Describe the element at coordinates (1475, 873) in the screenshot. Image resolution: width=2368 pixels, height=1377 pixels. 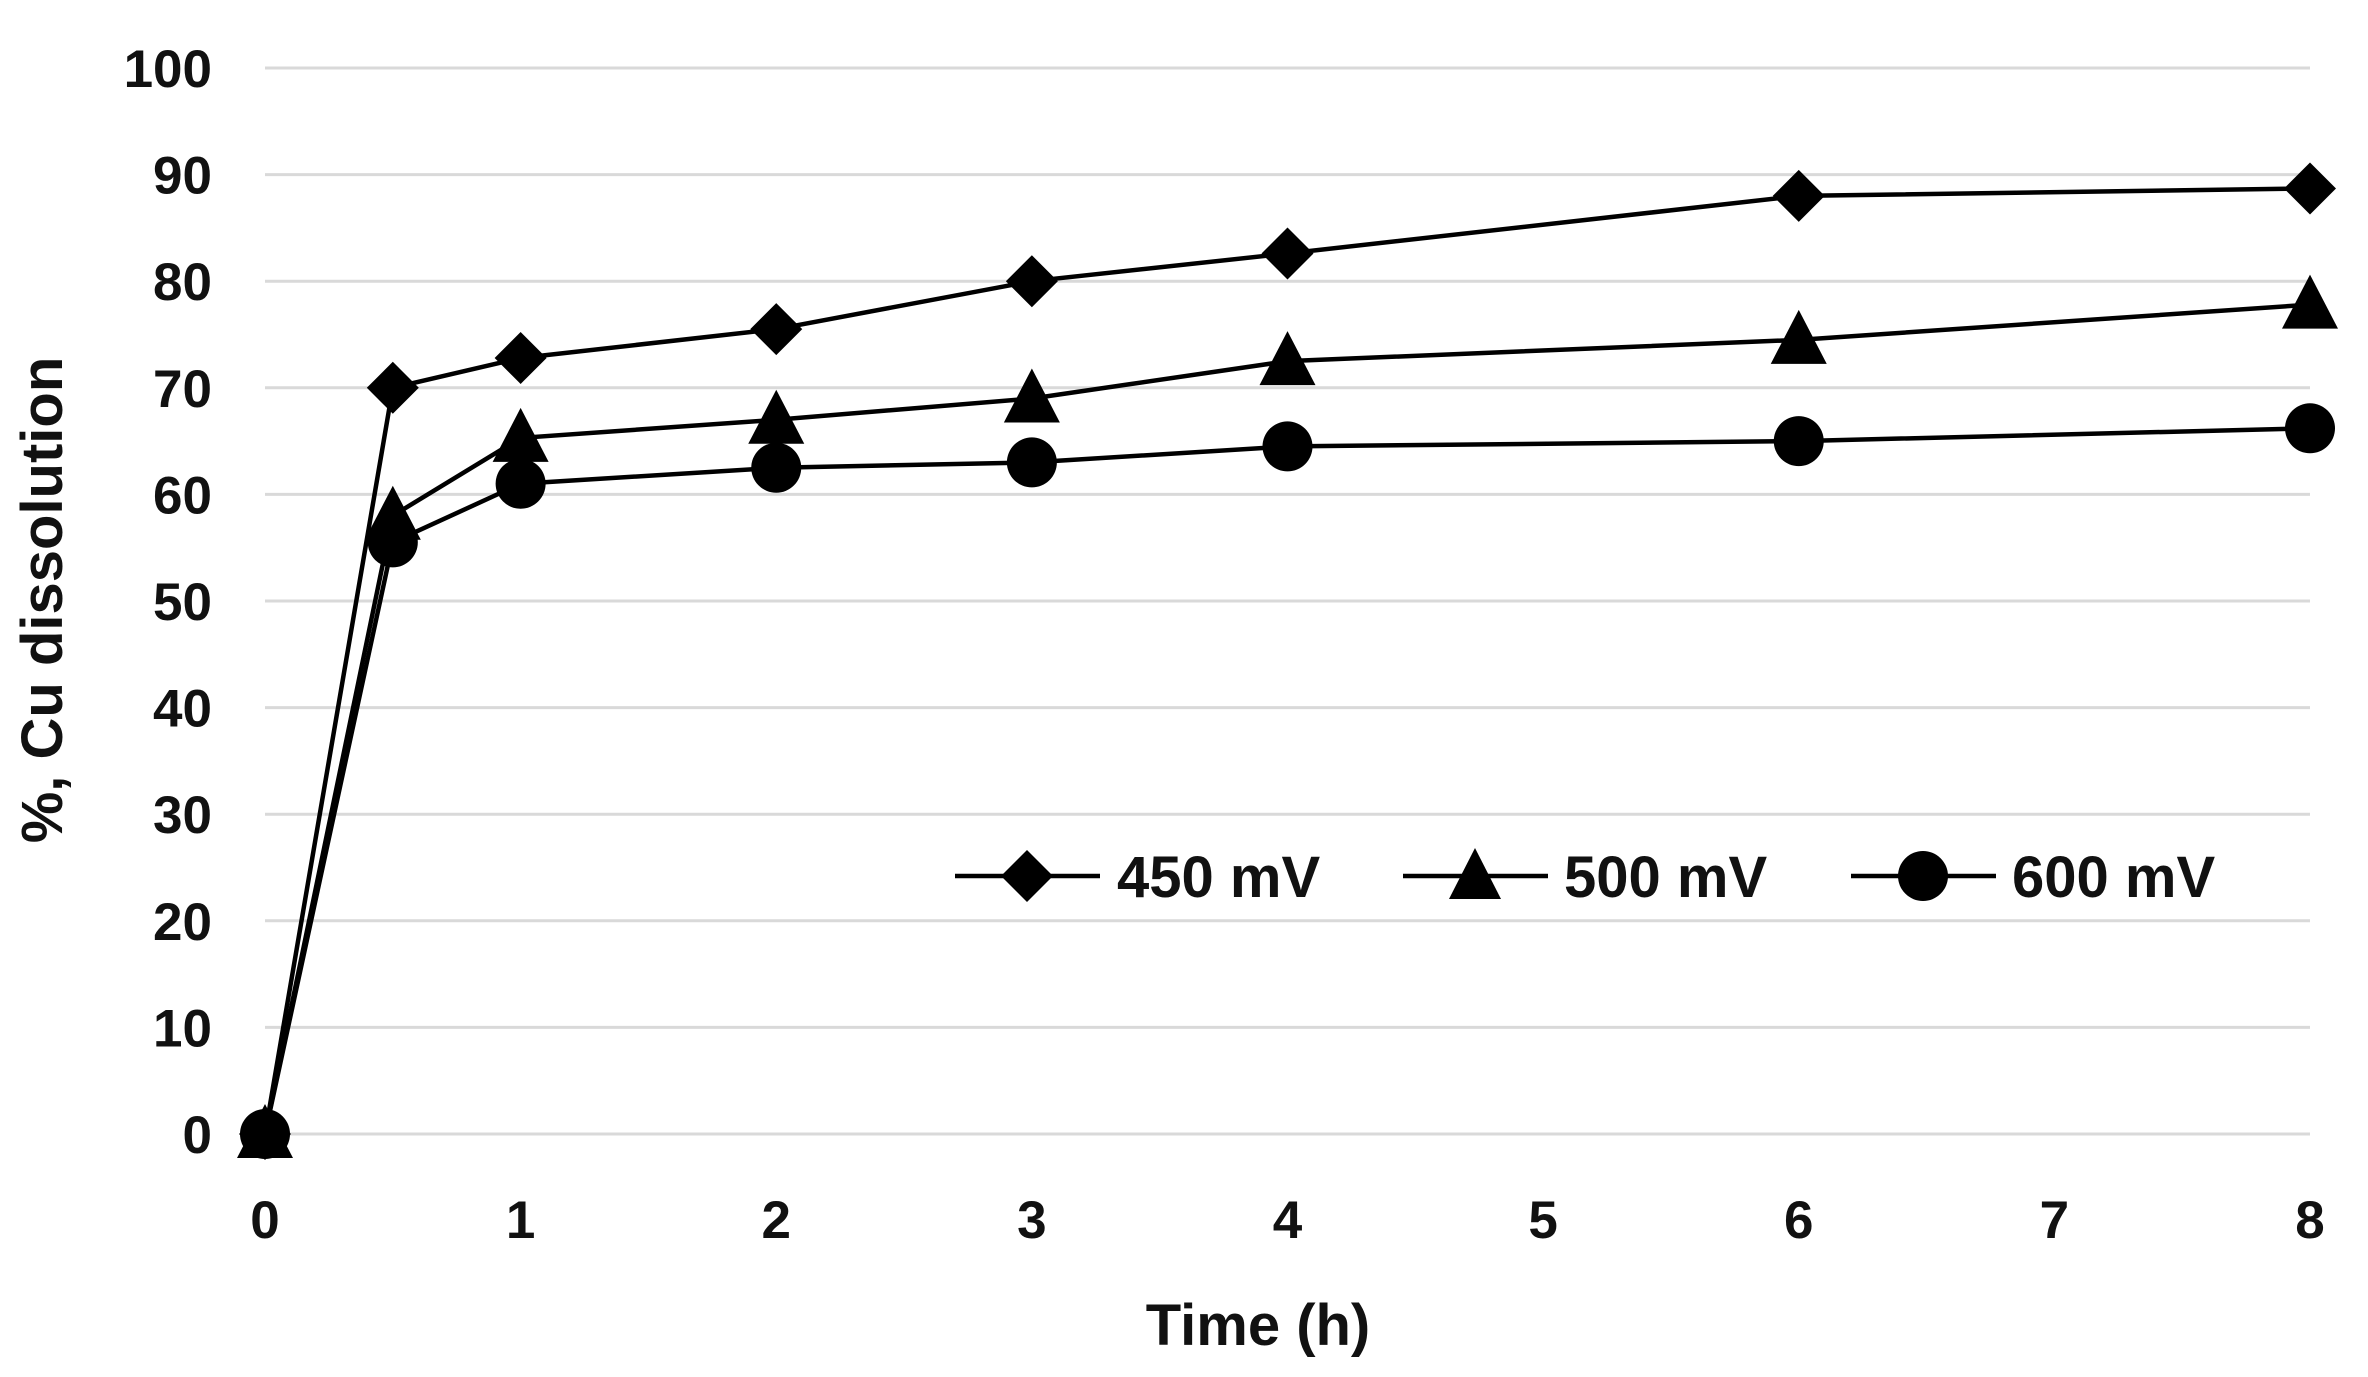
I see `legend-triangle-marker` at that location.